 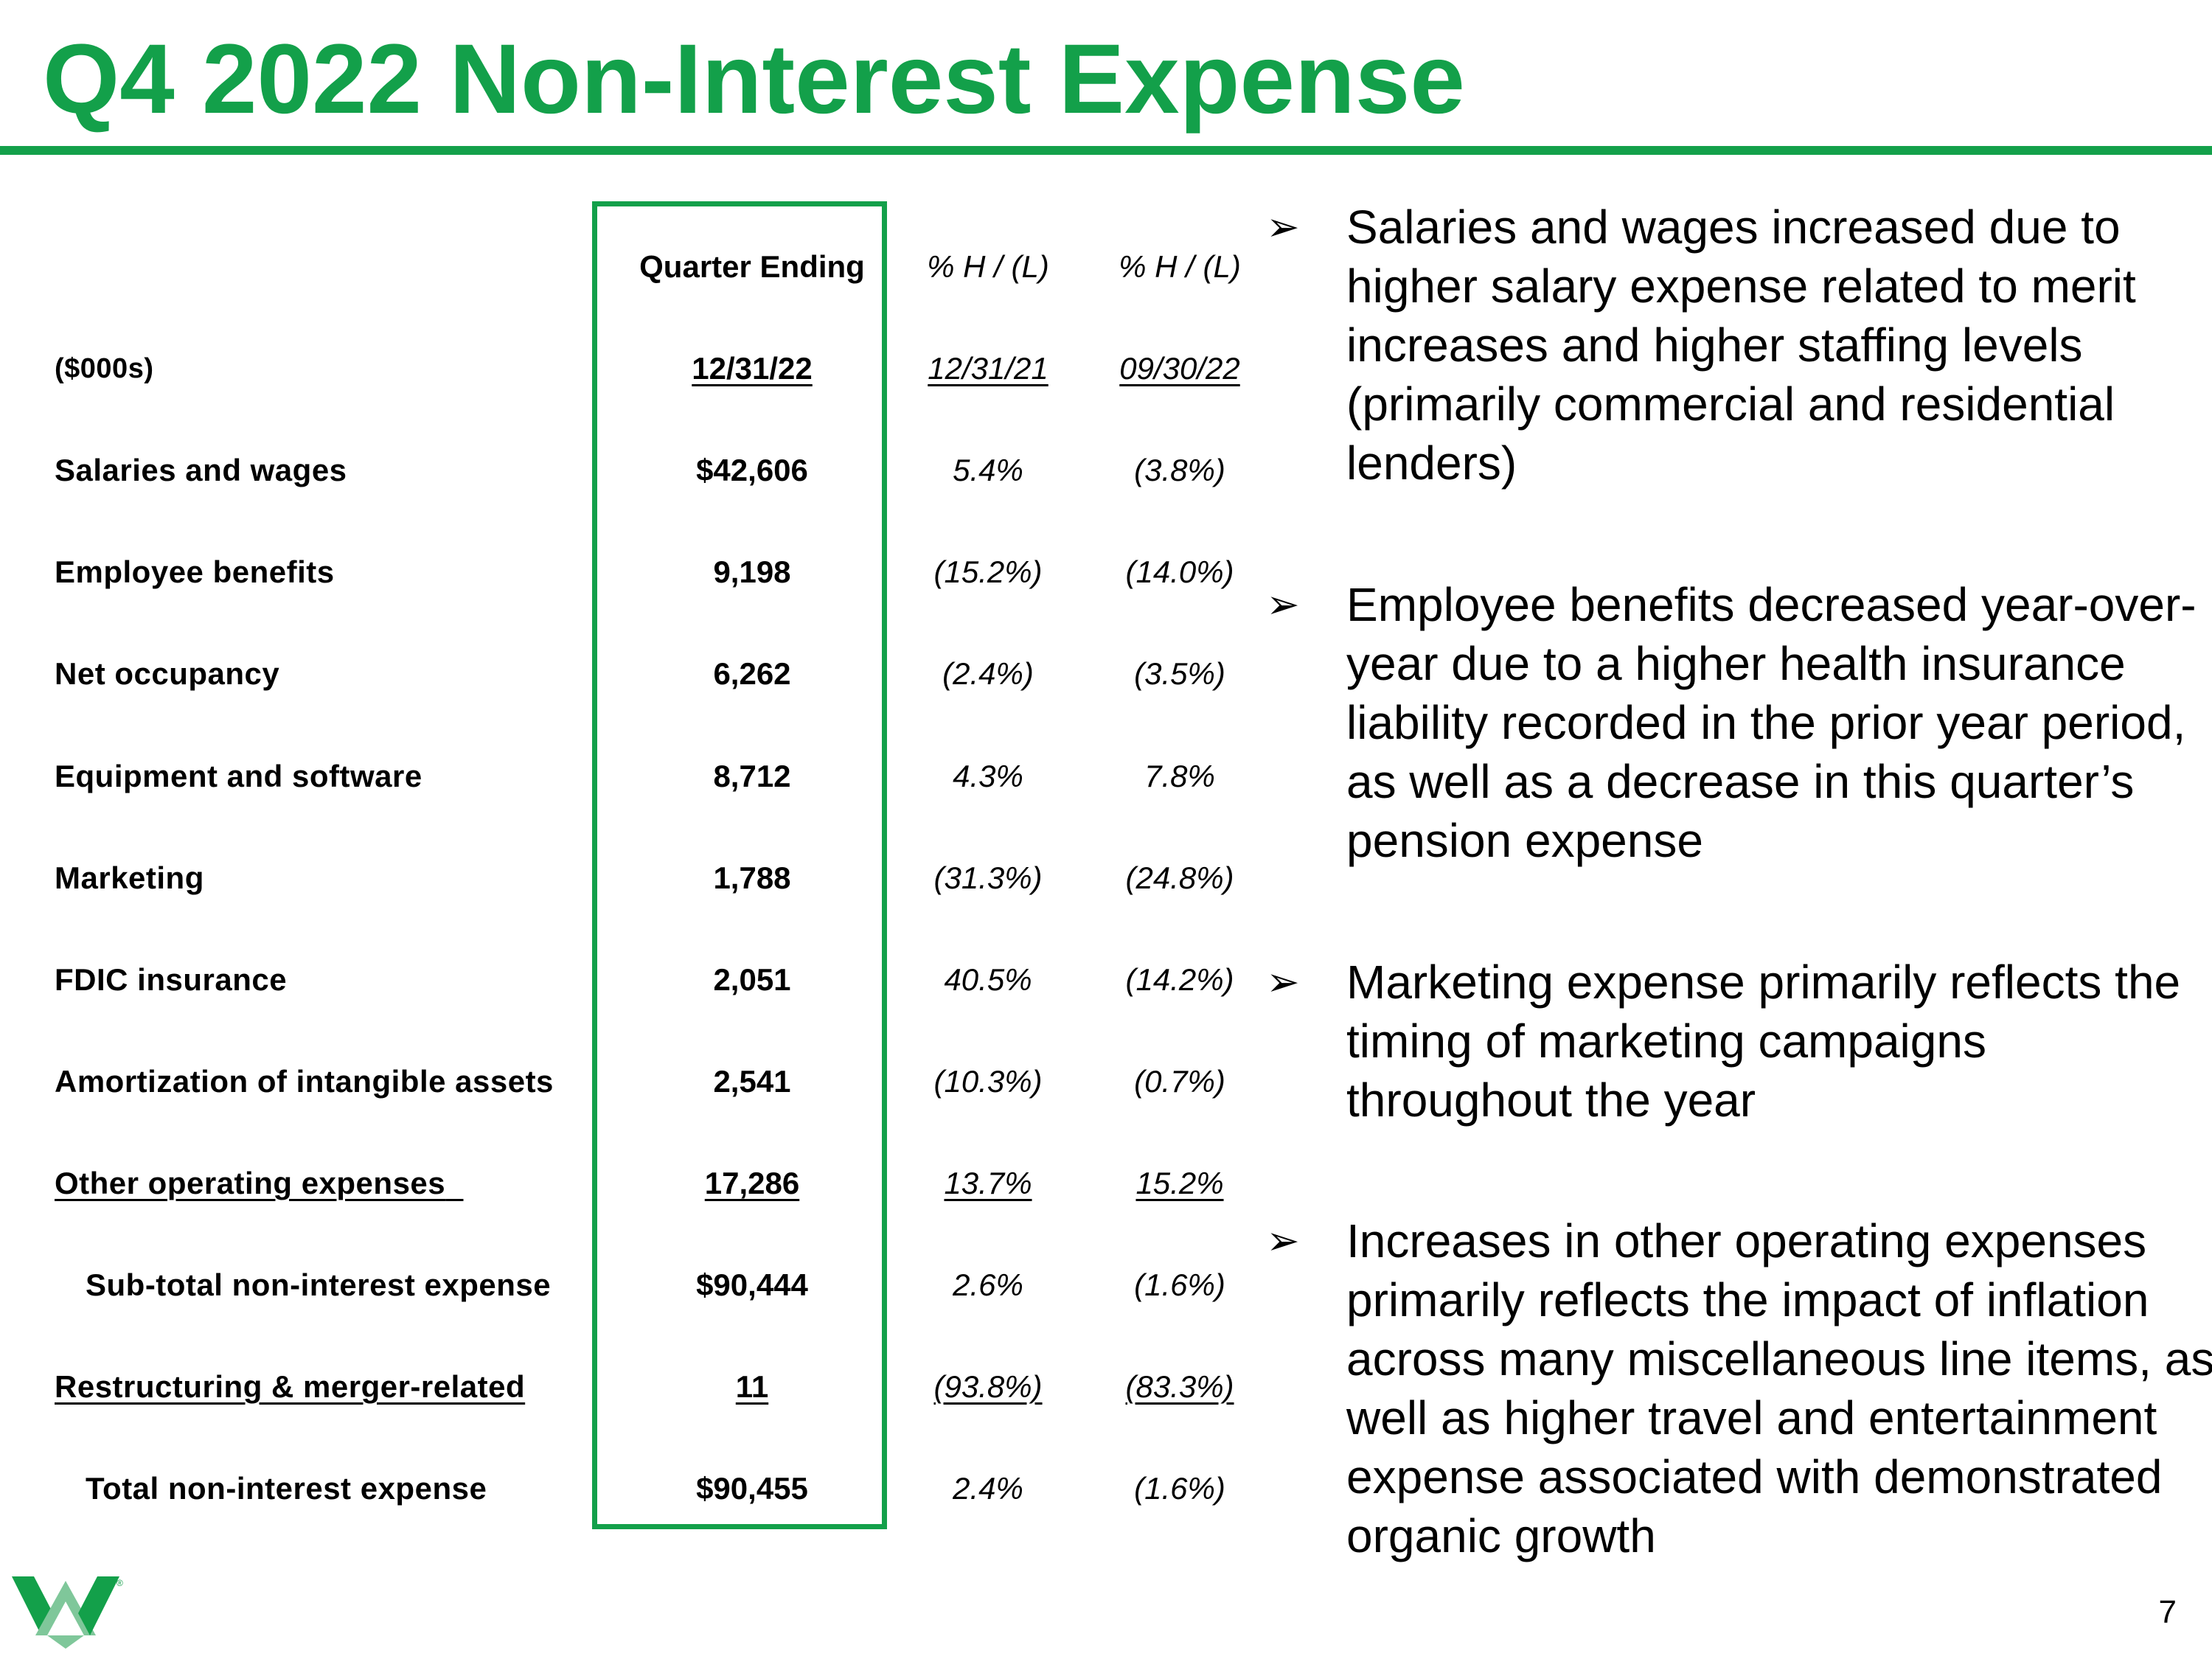 I want to click on row-label: Salaries and wages, so click(x=201, y=470).